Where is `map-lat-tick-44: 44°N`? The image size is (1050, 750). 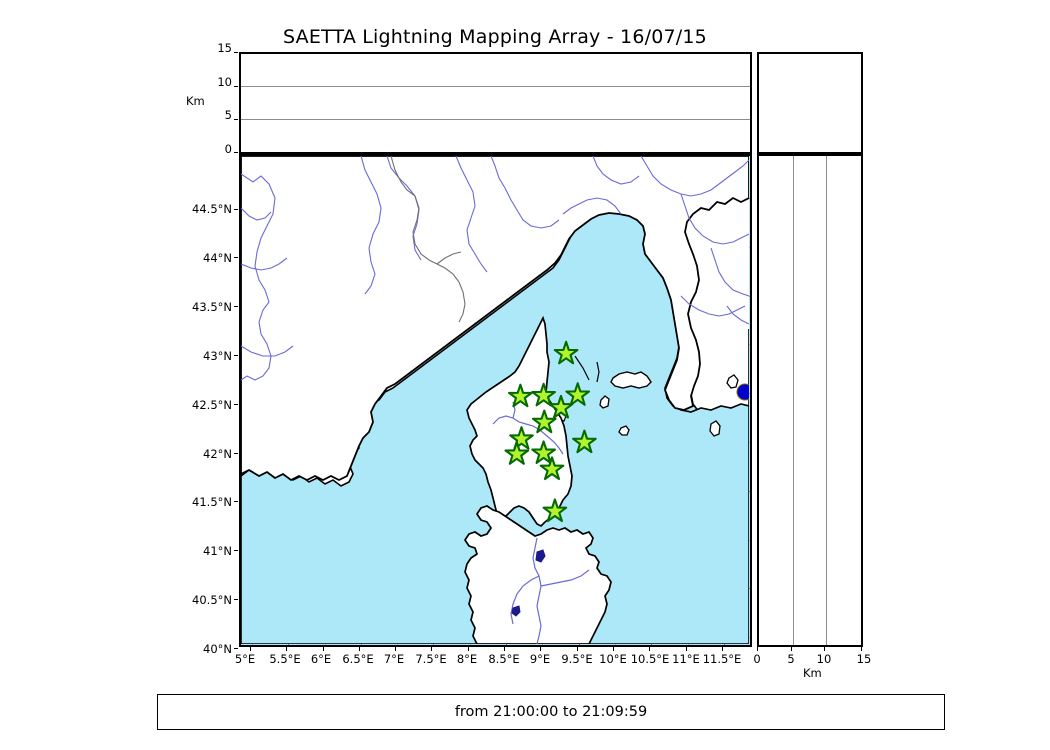
map-lat-tick-44: 44°N is located at coordinates (217, 258).